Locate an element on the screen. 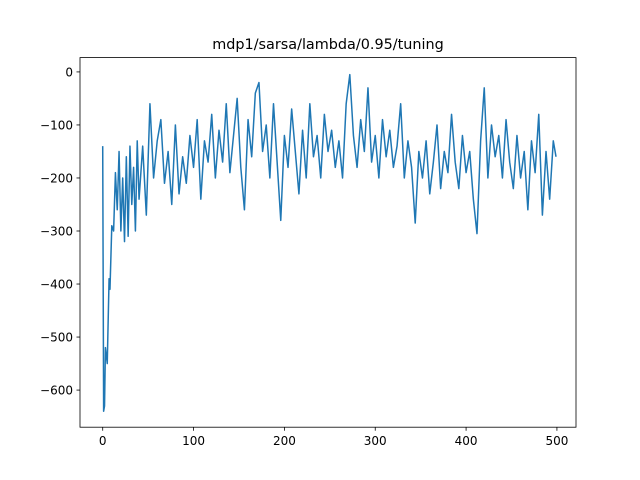 The image size is (640, 480). x-tick-label: 0 is located at coordinates (103, 441).